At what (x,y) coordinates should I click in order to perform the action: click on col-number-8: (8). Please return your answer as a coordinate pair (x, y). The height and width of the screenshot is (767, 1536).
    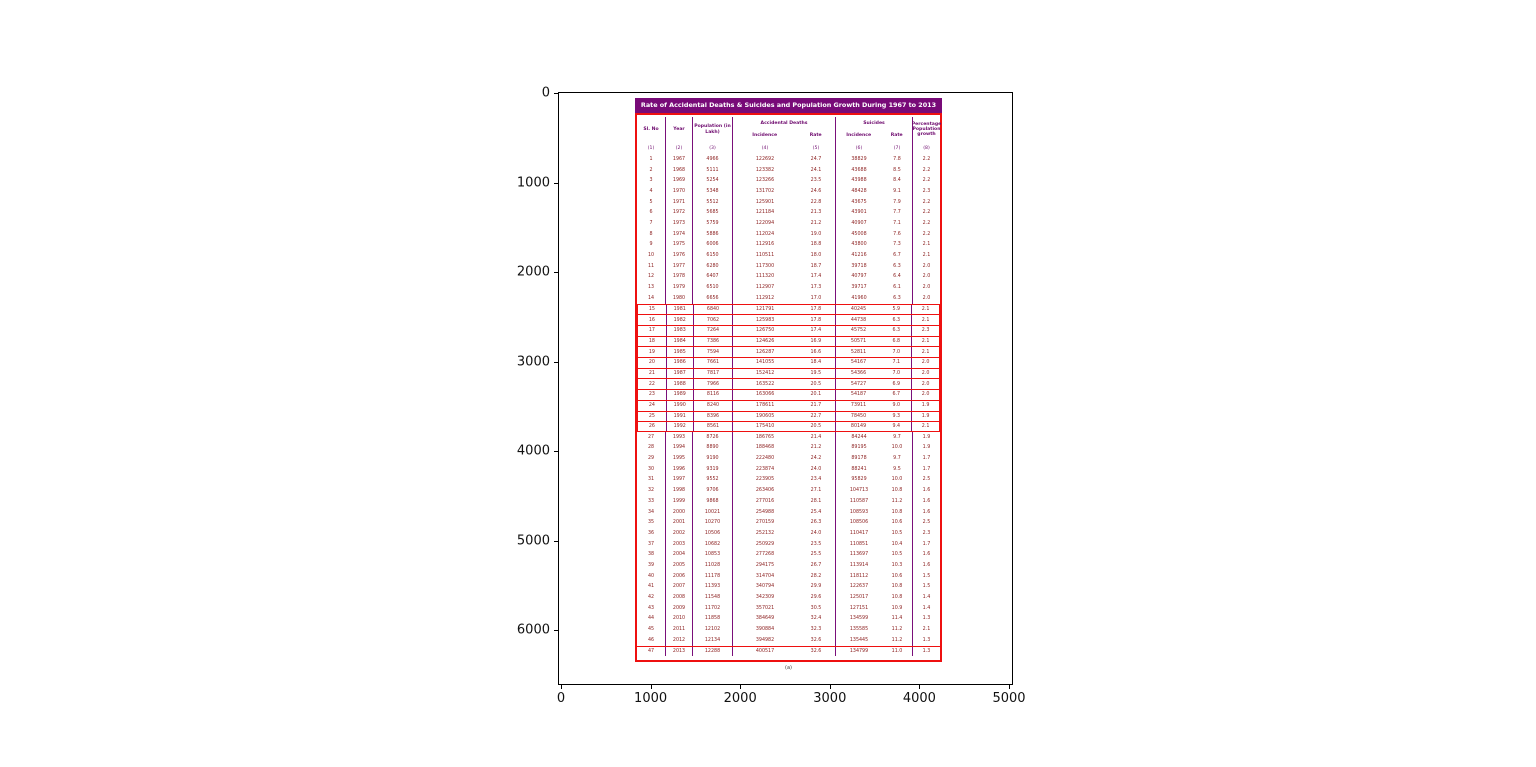
    Looking at the image, I should click on (926, 148).